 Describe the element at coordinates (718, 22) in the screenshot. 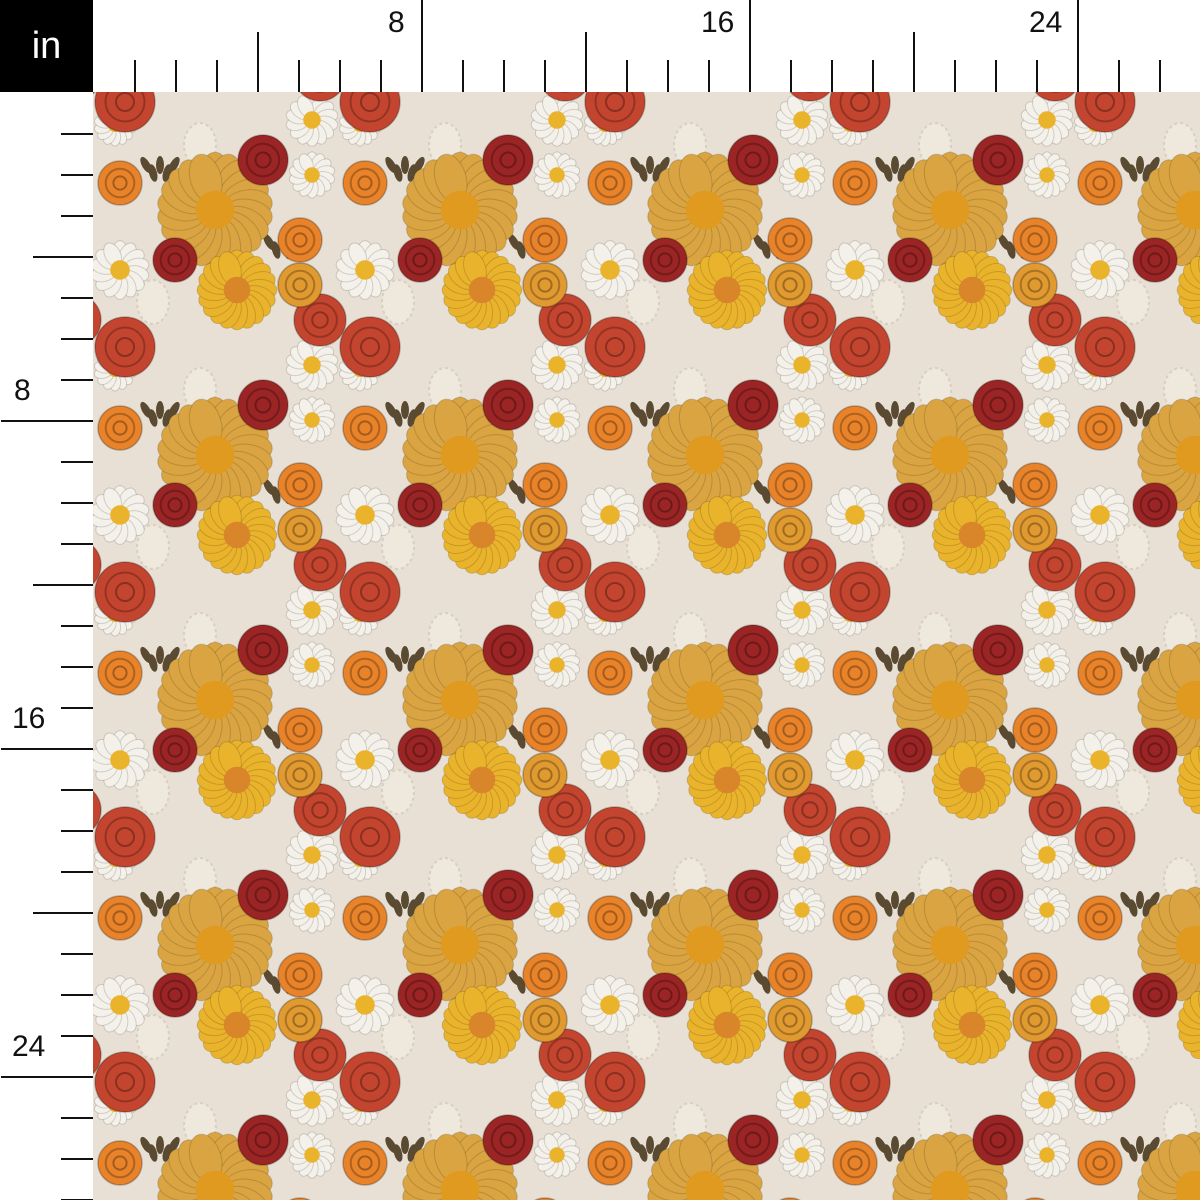

I see `top-ruler-label-16: 16` at that location.